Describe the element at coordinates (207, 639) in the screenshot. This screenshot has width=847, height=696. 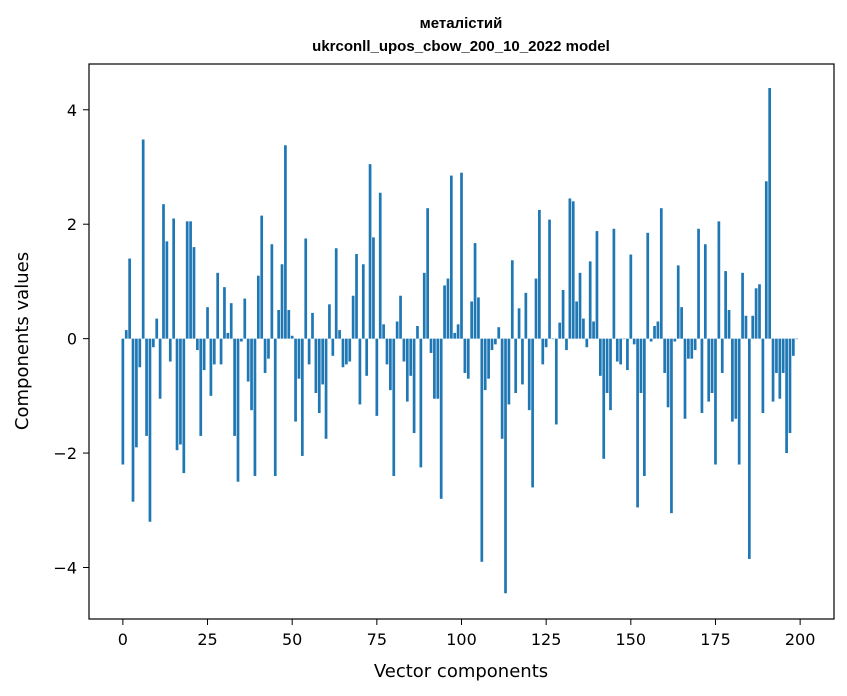
I see `x-tick-label: 25` at that location.